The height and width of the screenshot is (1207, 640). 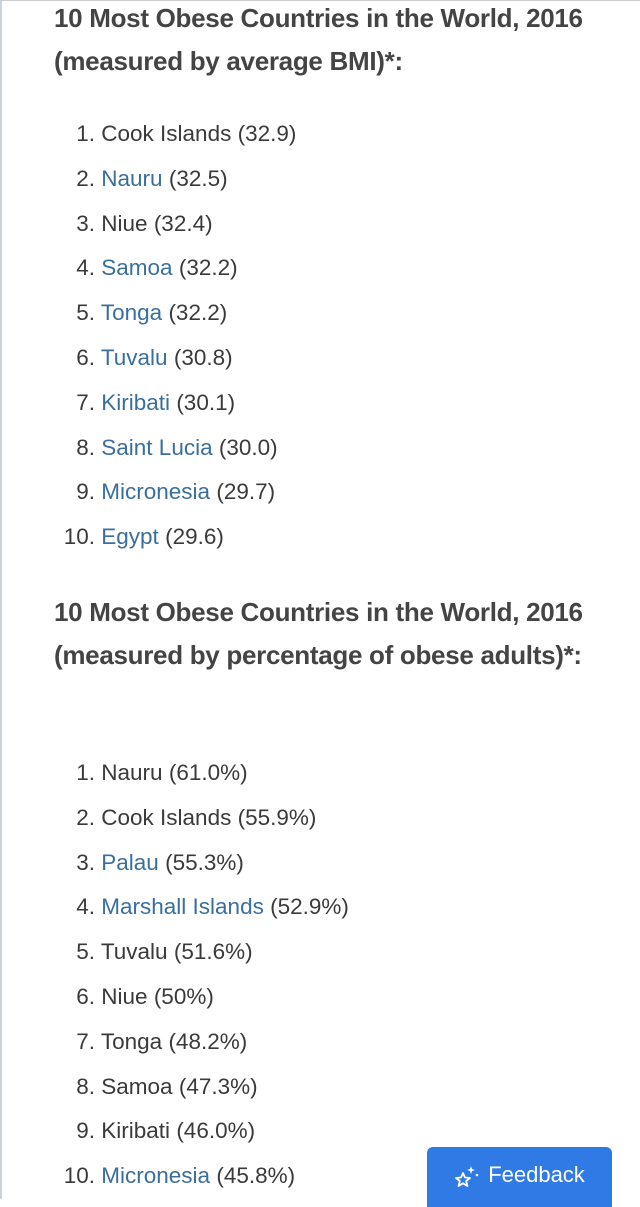 I want to click on country-value: (55.3%), so click(x=204, y=862).